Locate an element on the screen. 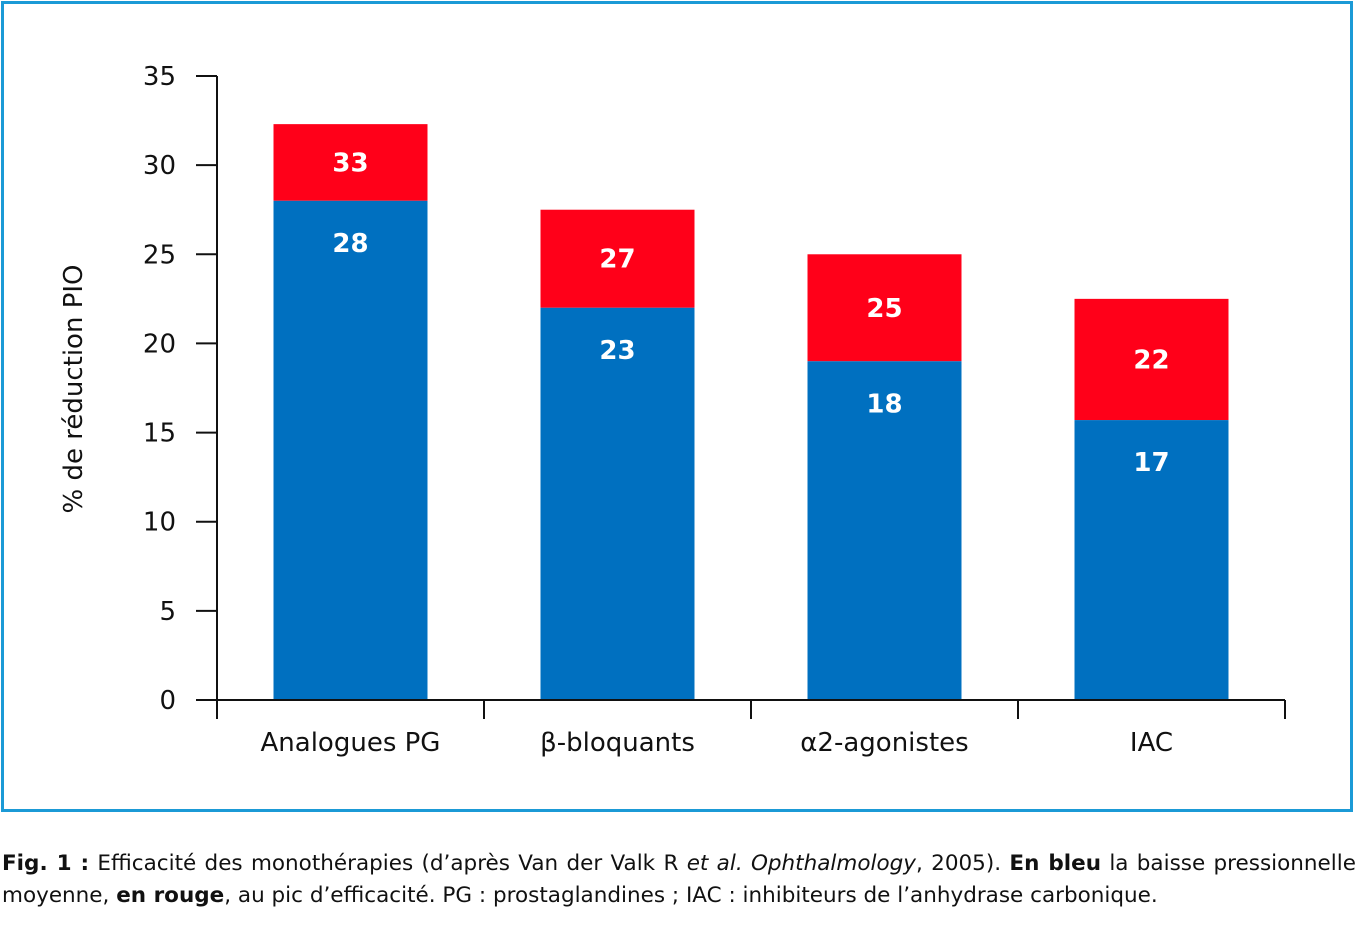 The height and width of the screenshot is (951, 1359). x-ticks: Analogues PG β-bloquants α2-agonistes IAC is located at coordinates (751, 729).